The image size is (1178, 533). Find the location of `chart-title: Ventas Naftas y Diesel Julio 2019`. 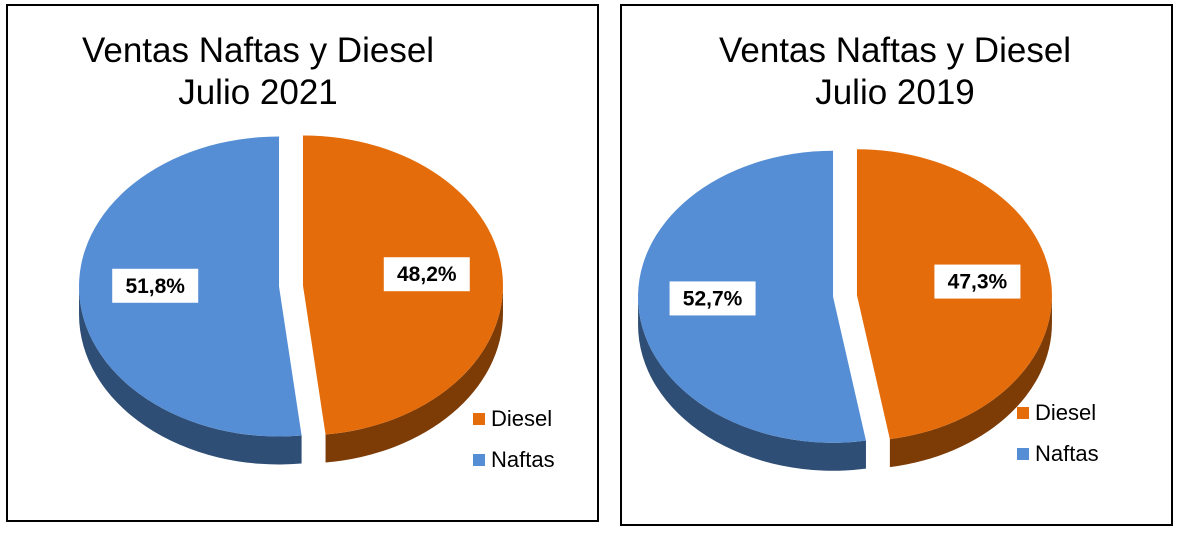

chart-title: Ventas Naftas y Diesel Julio 2019 is located at coordinates (895, 72).